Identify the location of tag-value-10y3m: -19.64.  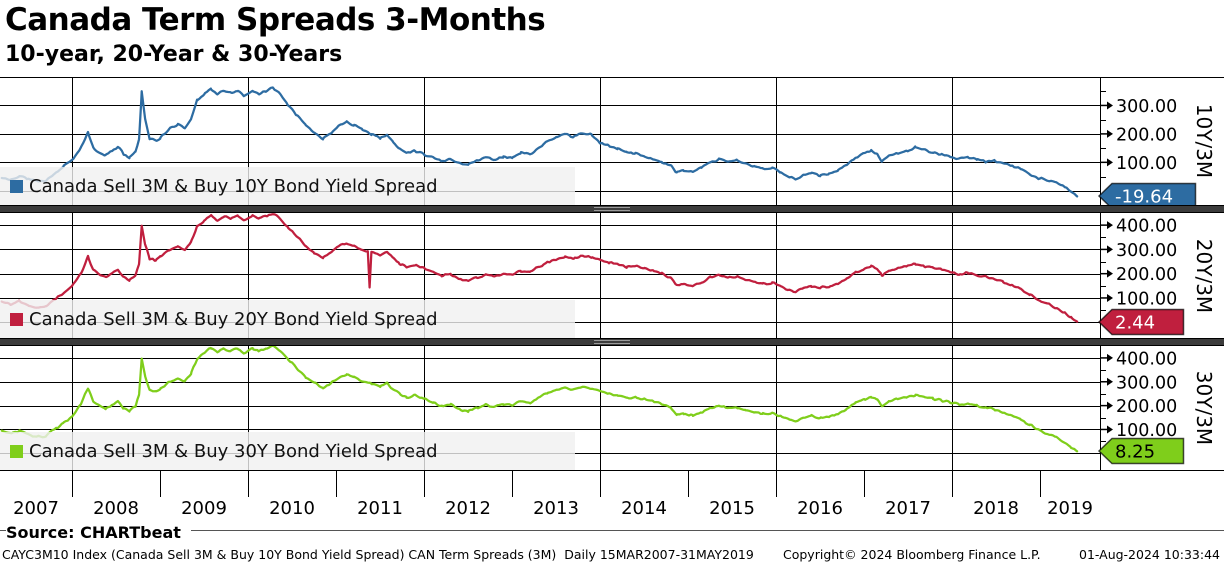
(1144, 197).